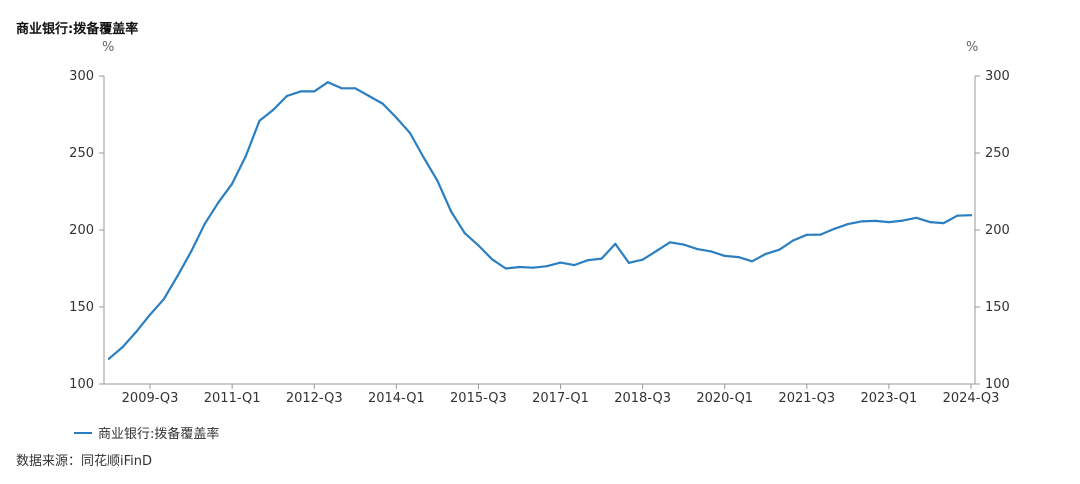  What do you see at coordinates (560, 398) in the screenshot?
I see `x-tick-label: 2017-Q1` at bounding box center [560, 398].